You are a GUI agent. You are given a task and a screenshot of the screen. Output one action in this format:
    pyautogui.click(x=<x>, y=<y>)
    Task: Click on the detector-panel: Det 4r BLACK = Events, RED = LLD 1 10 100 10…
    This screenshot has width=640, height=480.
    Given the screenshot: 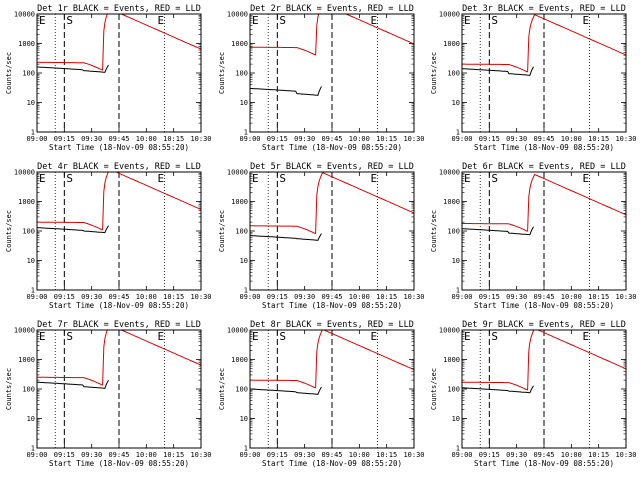 What is the action you would take?
    pyautogui.click(x=108, y=236)
    